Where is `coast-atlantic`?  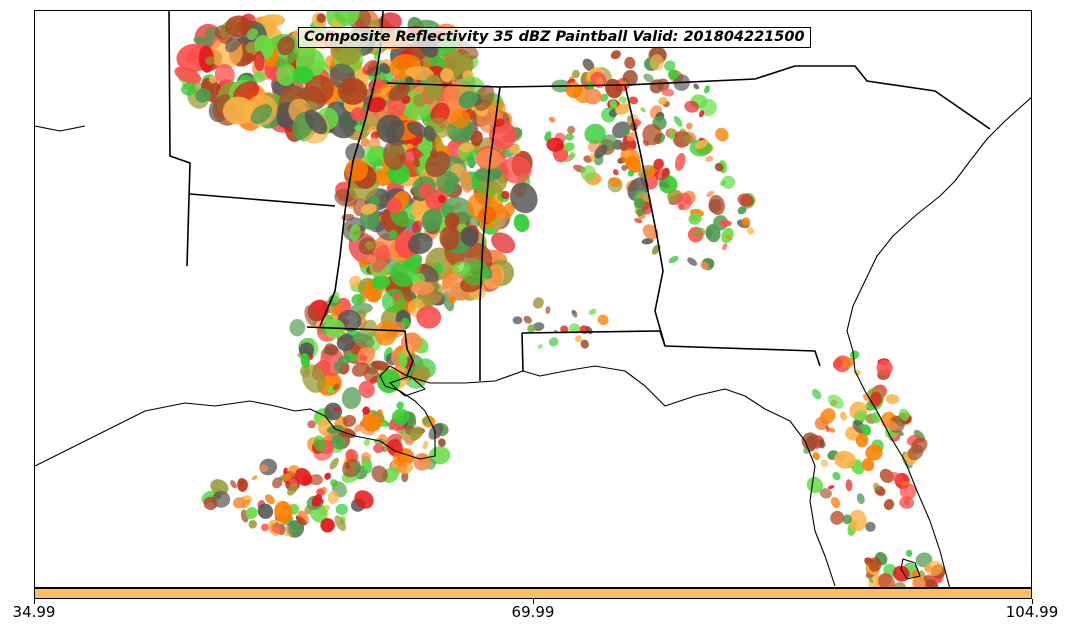
coast-atlantic is located at coordinates (938, 224).